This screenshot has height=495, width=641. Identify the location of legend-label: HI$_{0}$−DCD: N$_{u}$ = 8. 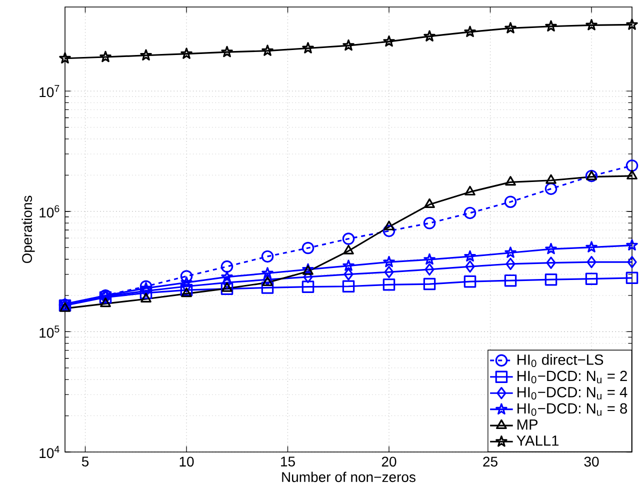
(573, 409).